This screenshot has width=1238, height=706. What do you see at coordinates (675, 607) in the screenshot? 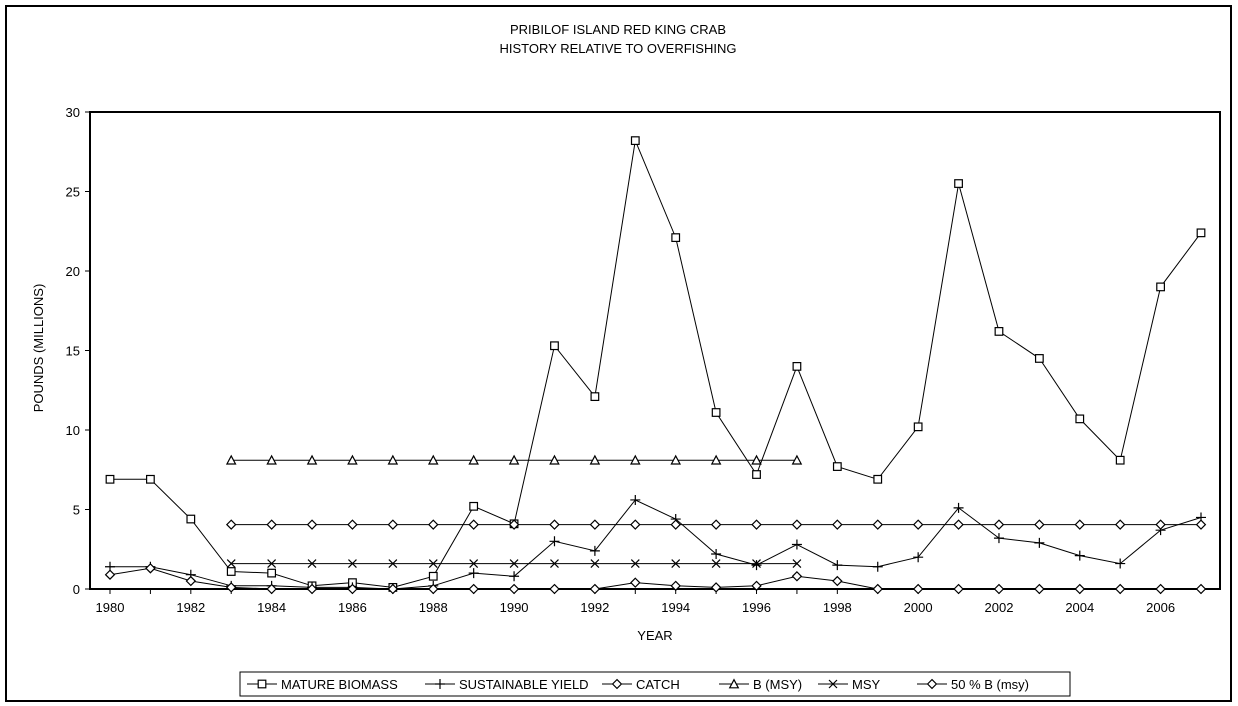
I see `x-tick-label: 1994` at bounding box center [675, 607].